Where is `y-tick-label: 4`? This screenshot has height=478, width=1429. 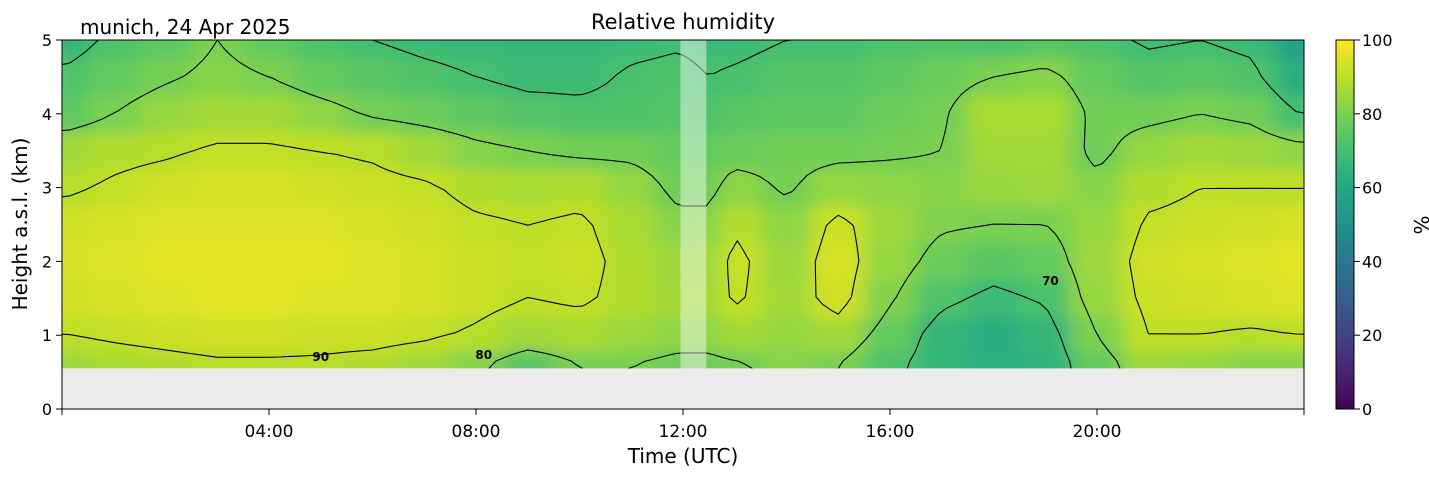
y-tick-label: 4 is located at coordinates (47, 114).